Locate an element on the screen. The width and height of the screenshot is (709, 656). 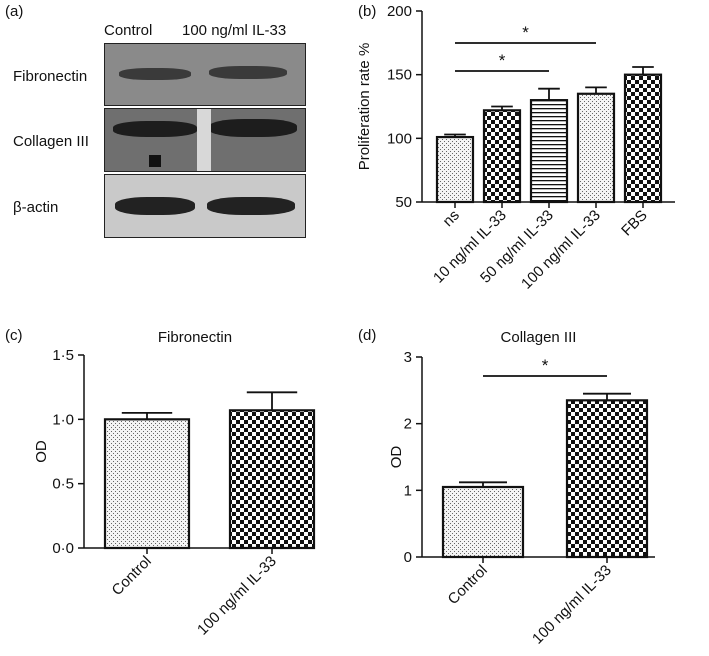
blot-row-fibronectin: Fibronectin is located at coordinates (50, 76).